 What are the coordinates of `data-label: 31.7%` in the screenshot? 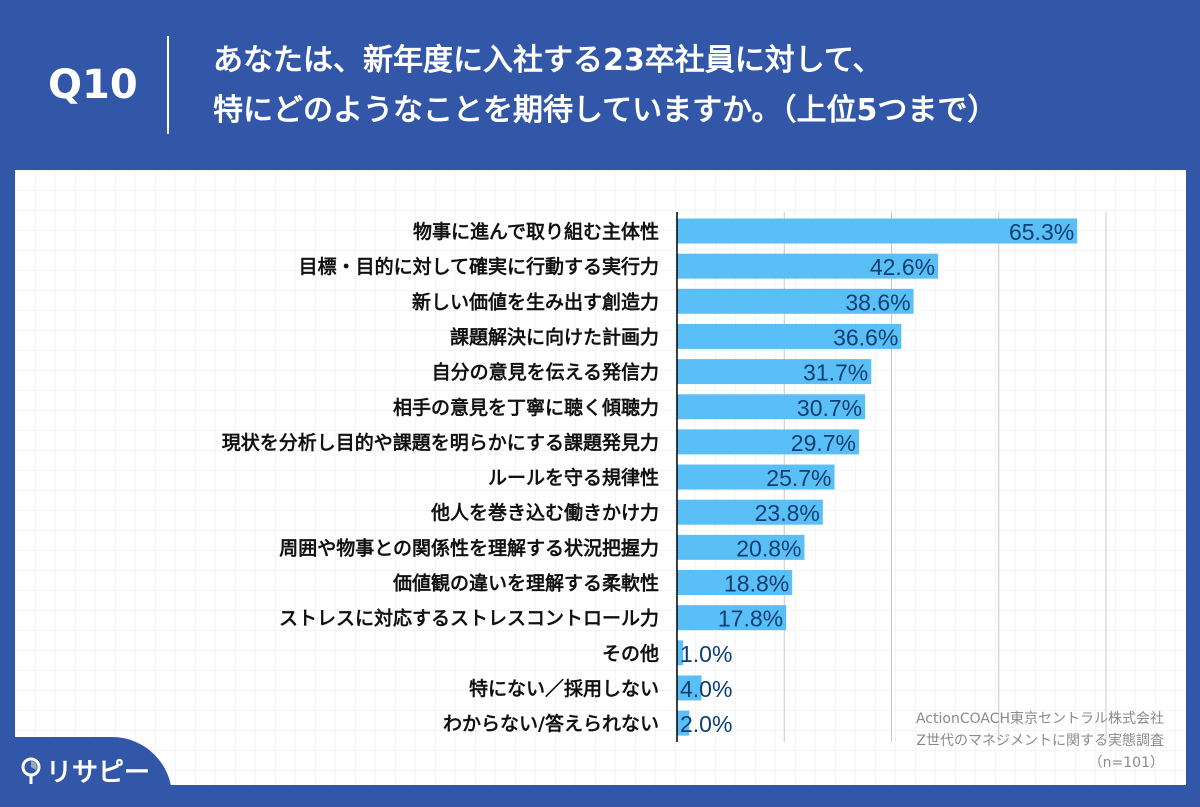 It's located at (835, 373).